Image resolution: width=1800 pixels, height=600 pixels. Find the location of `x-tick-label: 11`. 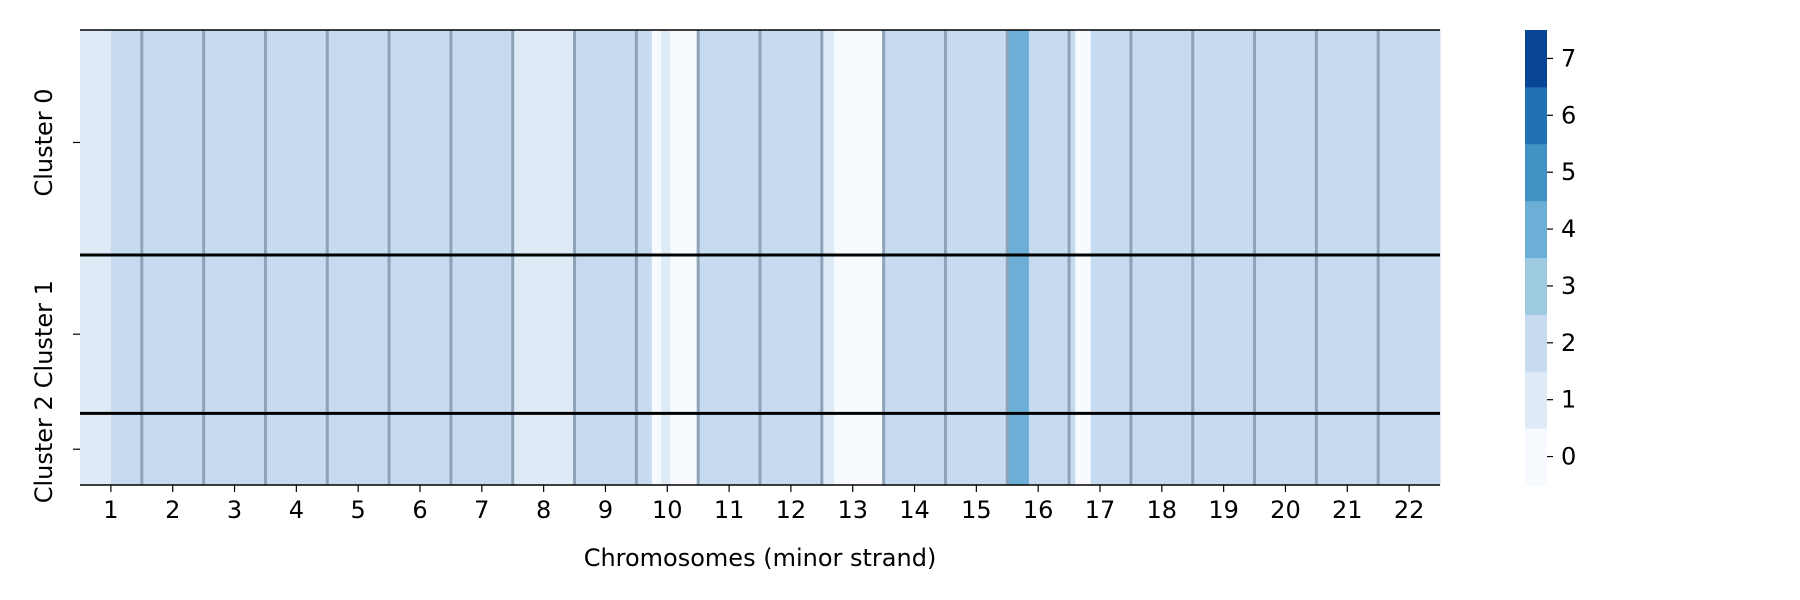

x-tick-label: 11 is located at coordinates (729, 510).